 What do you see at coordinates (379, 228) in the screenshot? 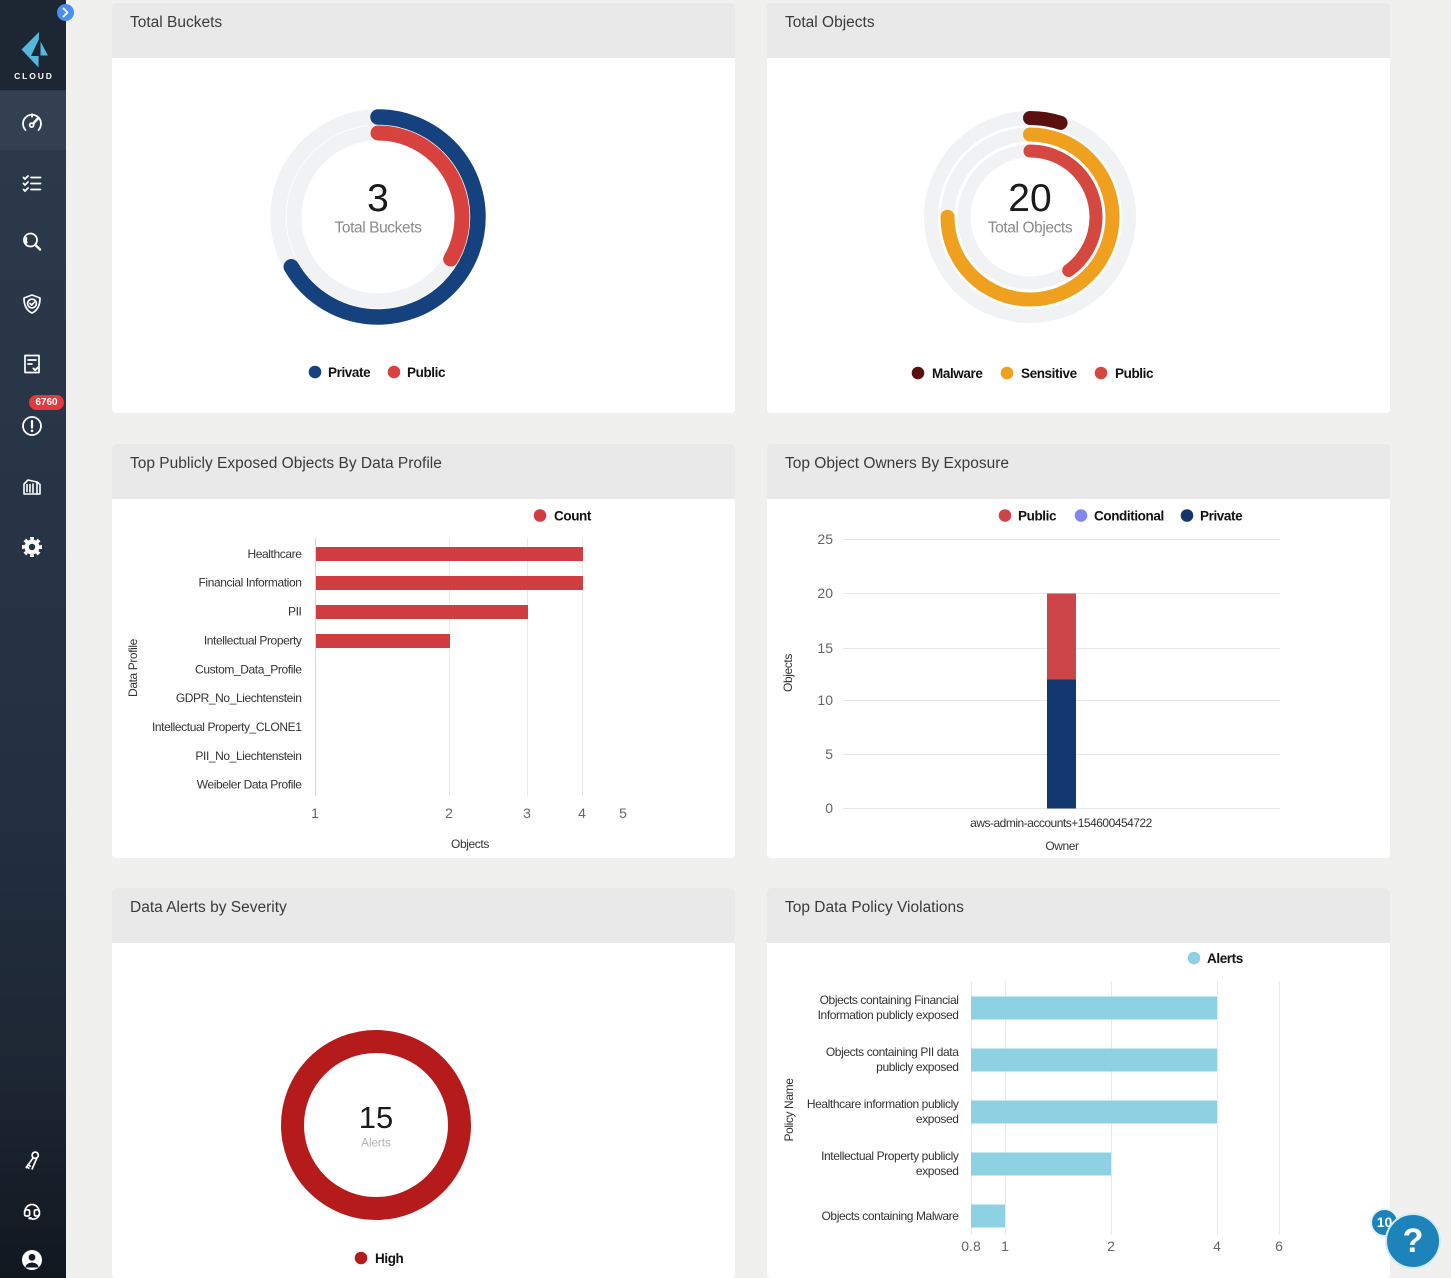
I see `svg-text: Total Buckets` at bounding box center [379, 228].